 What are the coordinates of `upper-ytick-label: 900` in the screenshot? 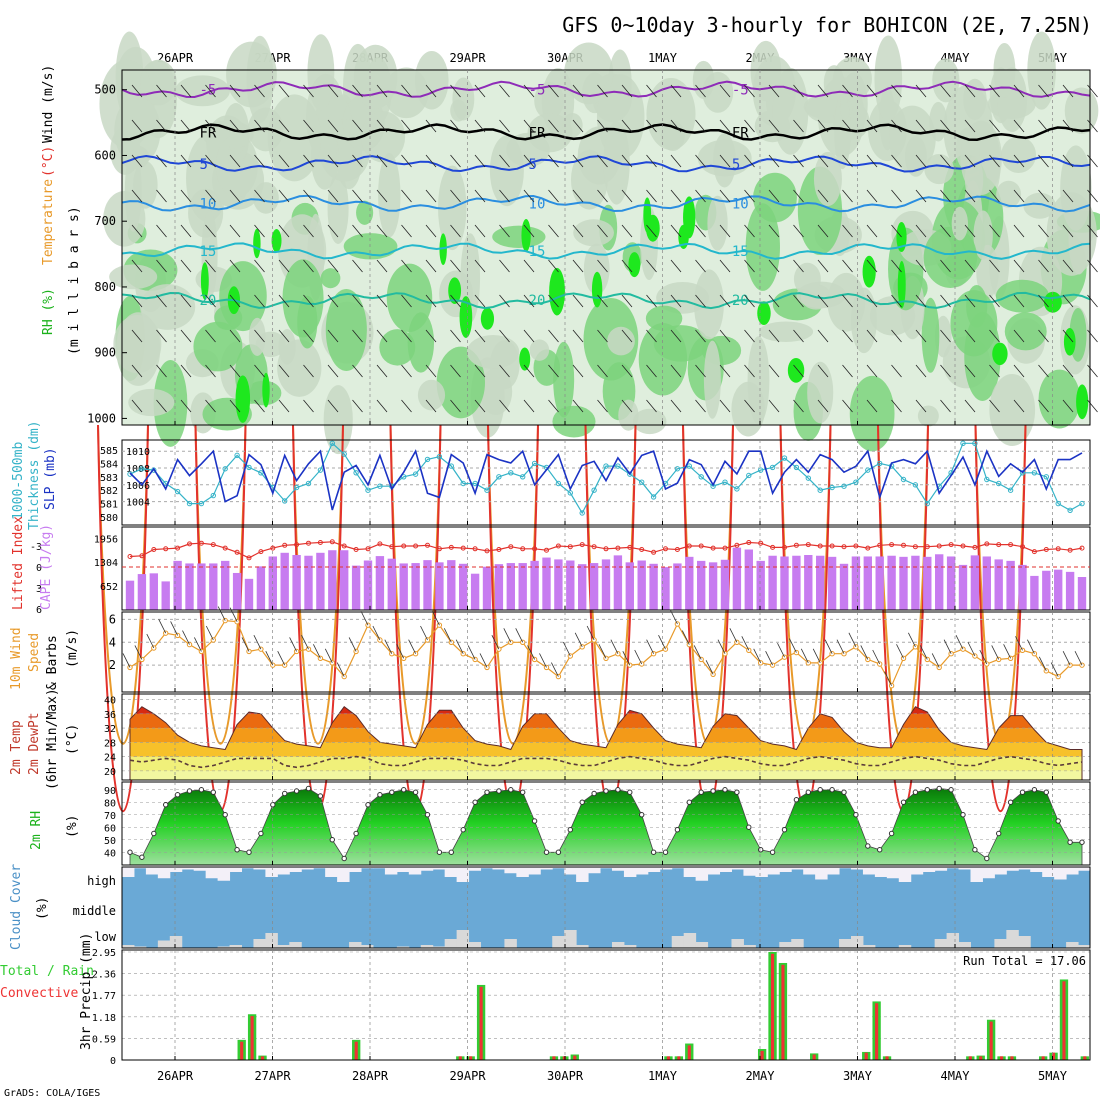 It's located at (105, 353).